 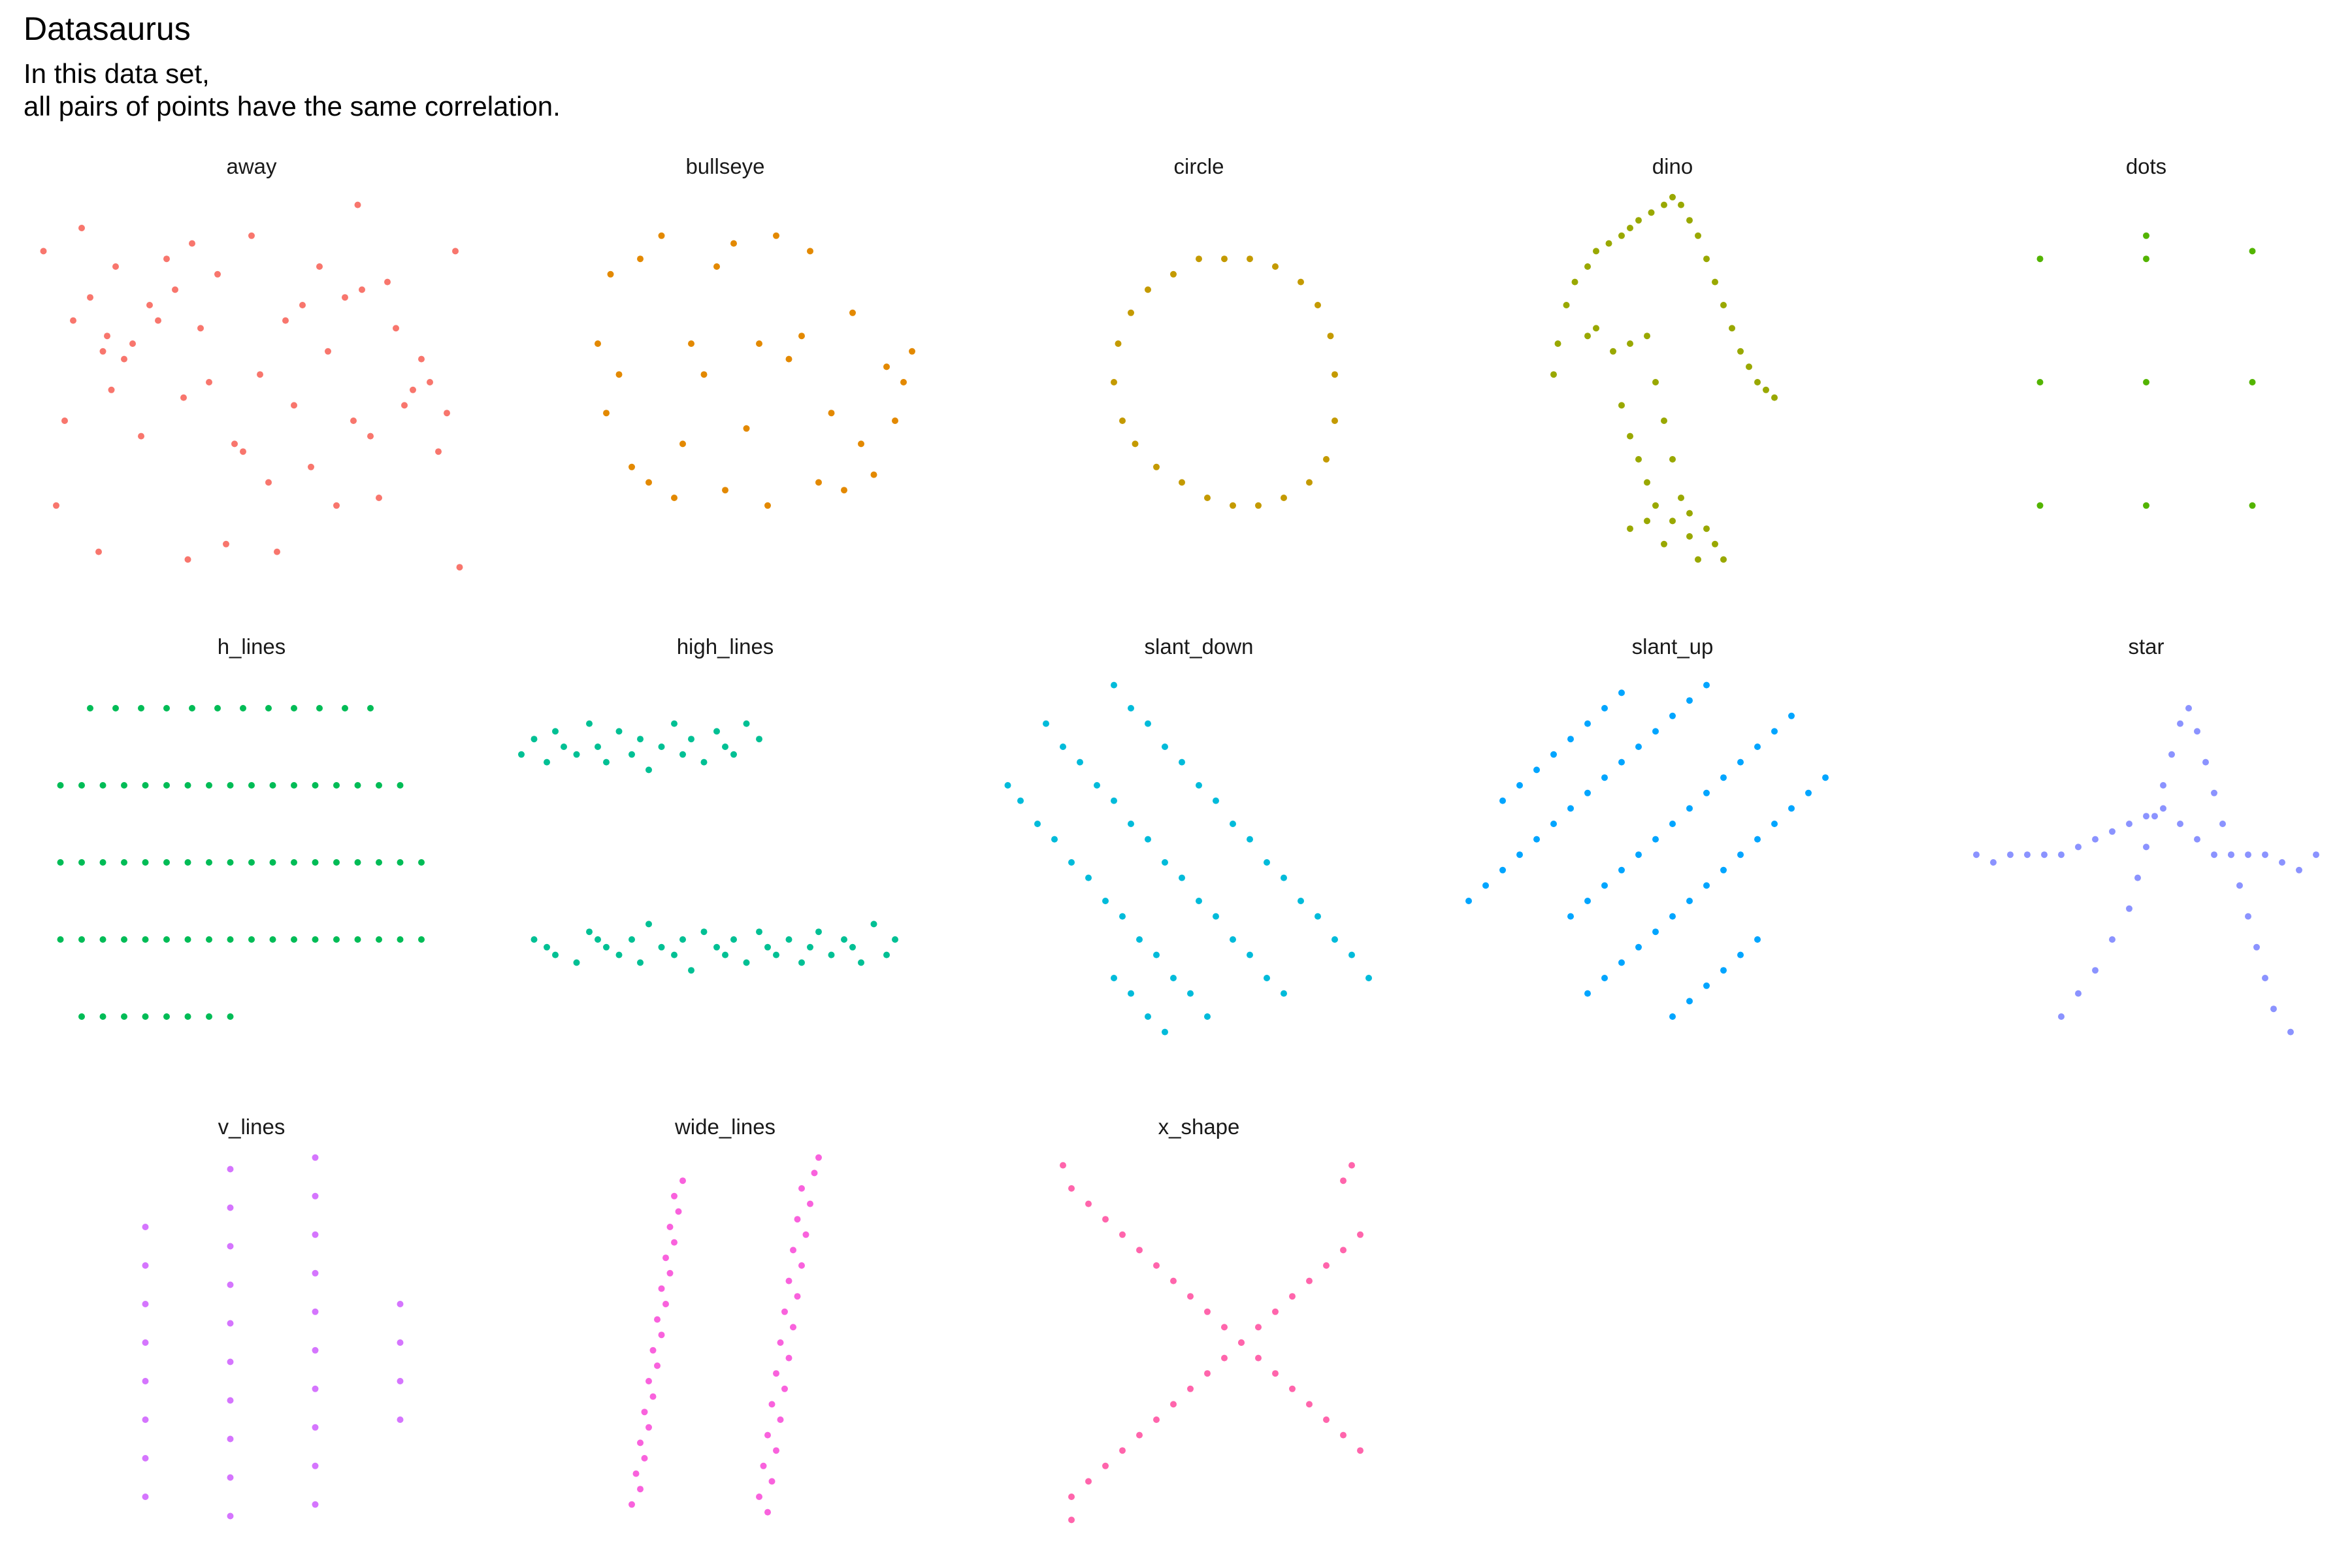 What do you see at coordinates (708, 804) in the screenshot?
I see `facet-high_lines: high_lines` at bounding box center [708, 804].